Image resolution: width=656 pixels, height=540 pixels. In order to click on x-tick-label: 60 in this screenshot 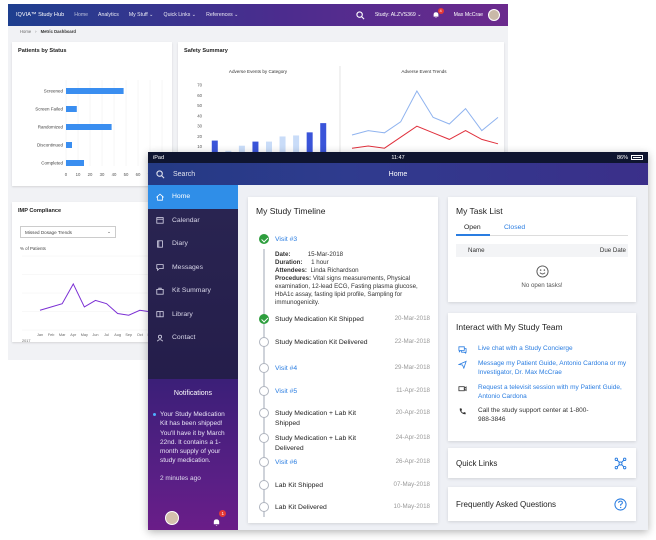, I will do `click(138, 174)`.